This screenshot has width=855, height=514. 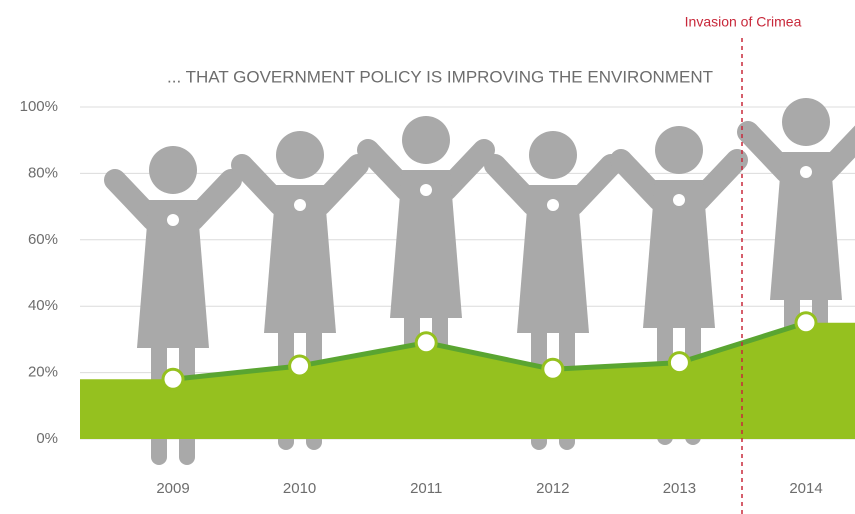 I want to click on y-tick-label: 20%, so click(x=43, y=372).